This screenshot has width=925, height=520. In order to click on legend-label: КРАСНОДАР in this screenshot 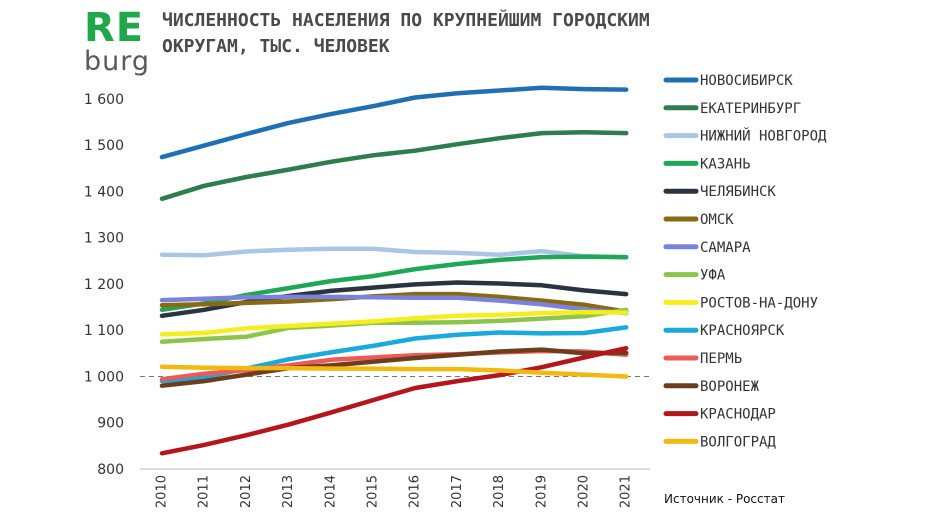, I will do `click(738, 415)`.